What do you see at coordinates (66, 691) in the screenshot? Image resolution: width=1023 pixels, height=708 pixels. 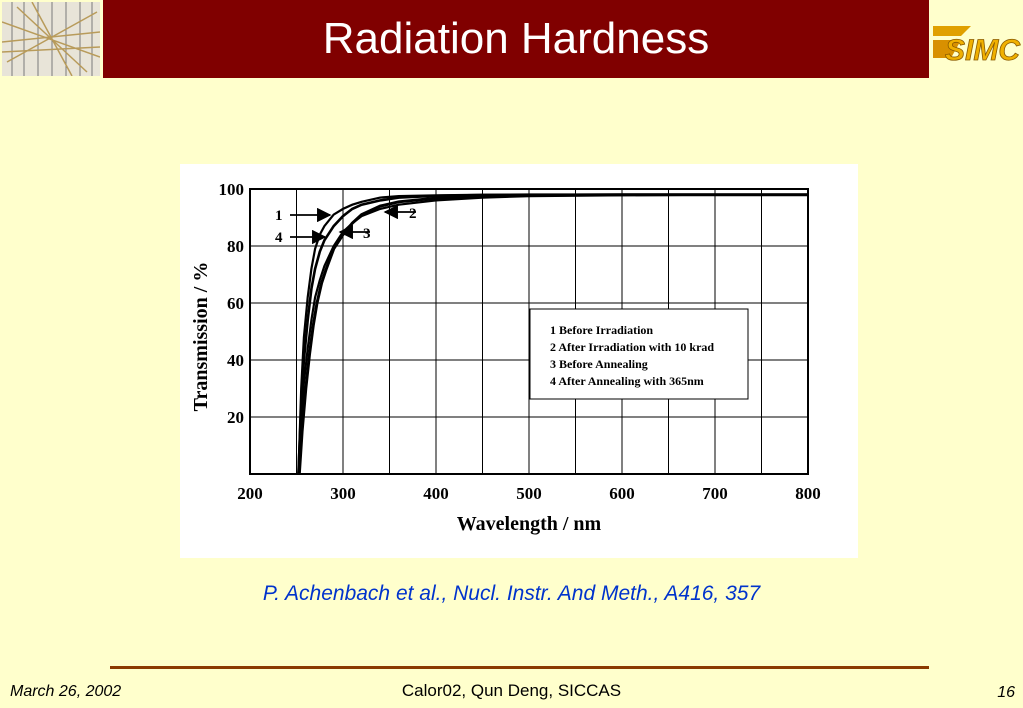 I see `footer-date: March 26, 2002` at bounding box center [66, 691].